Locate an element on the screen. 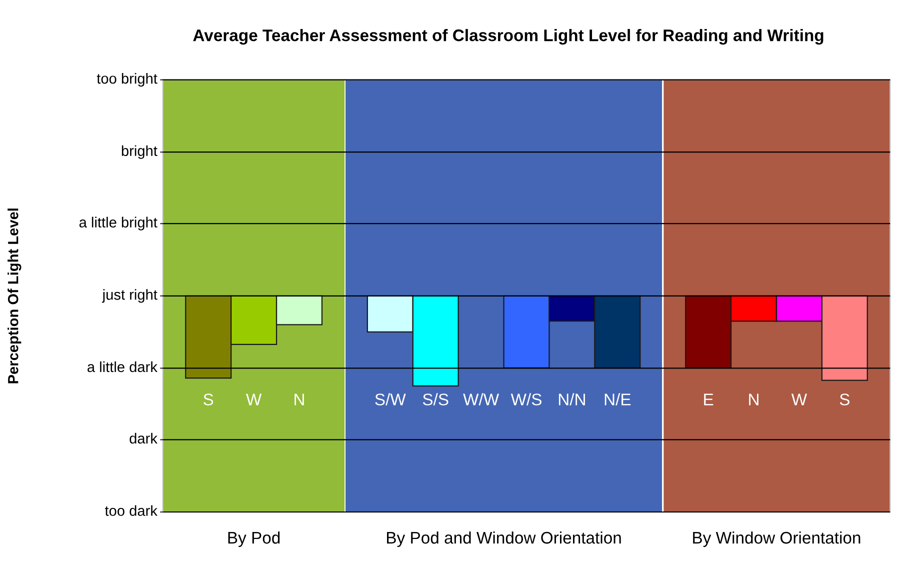  ref-line-label: a little bright is located at coordinates (118, 223).